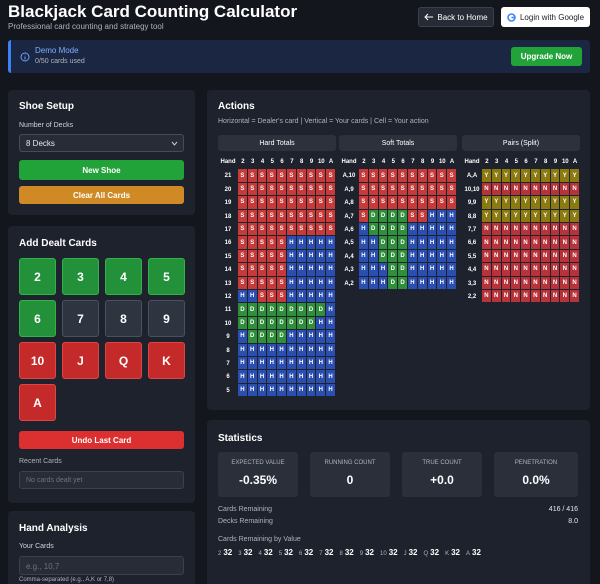 The height and width of the screenshot is (584, 600). What do you see at coordinates (123, 360) in the screenshot?
I see `card-button: Q` at bounding box center [123, 360].